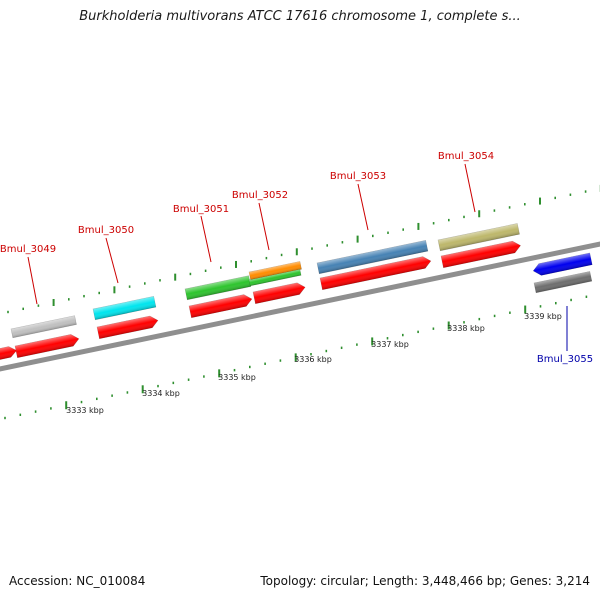  Describe the element at coordinates (390, 344) in the screenshot. I see `scale-label: 3337 kbp` at that location.